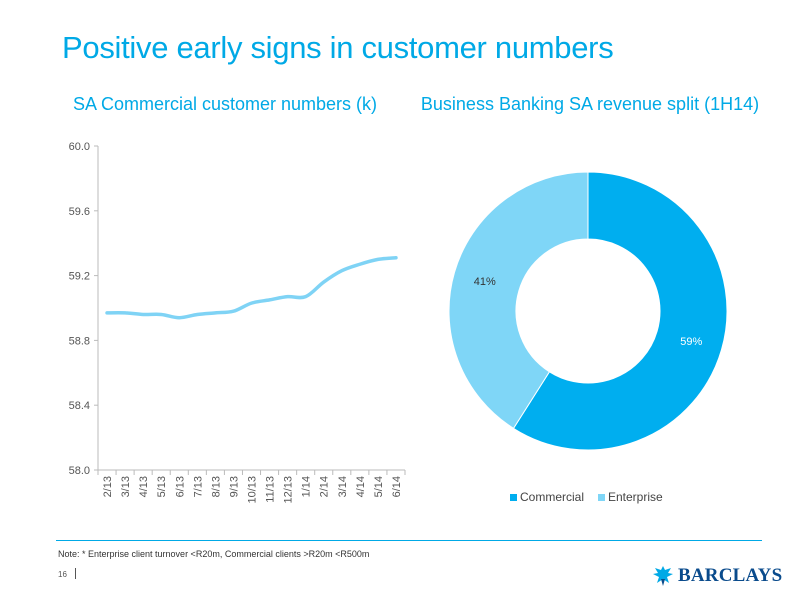 The width and height of the screenshot is (800, 600). Describe the element at coordinates (162, 486) in the screenshot. I see `x-tick-label: 5/13` at that location.